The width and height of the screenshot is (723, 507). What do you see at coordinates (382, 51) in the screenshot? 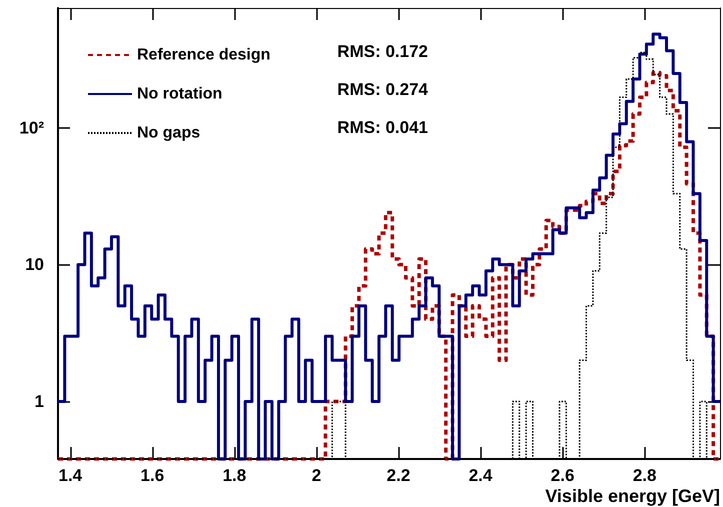
I see `annotation: RMS: 0.172` at bounding box center [382, 51].